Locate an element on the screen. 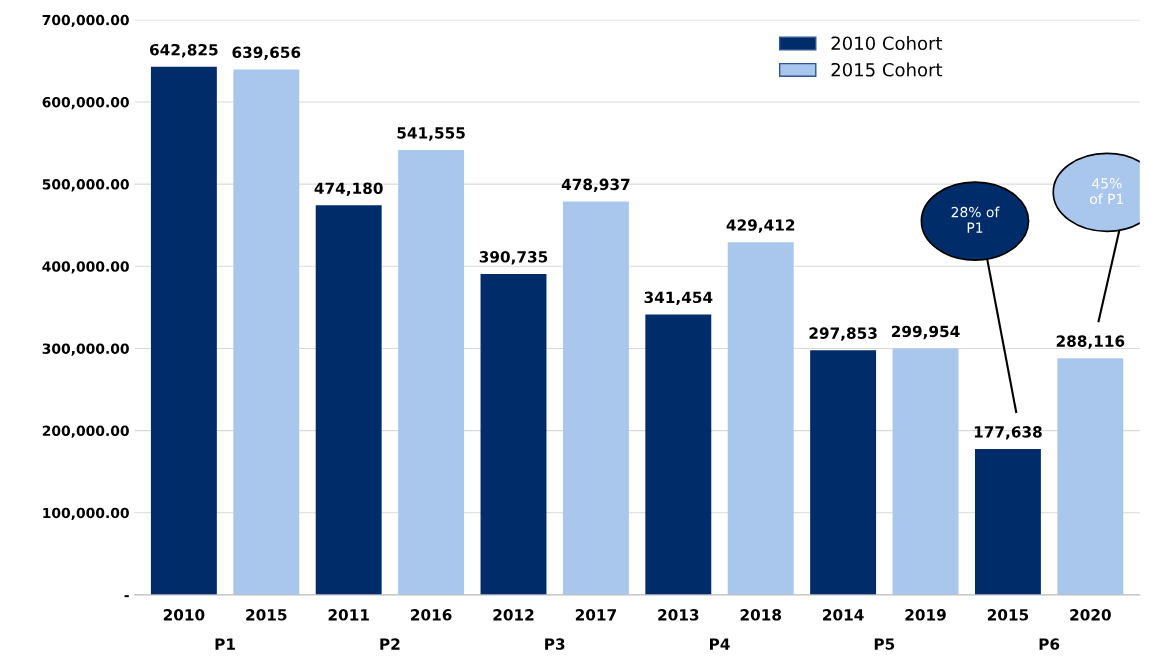  y-tick-label: 500,000.00 is located at coordinates (85, 185).